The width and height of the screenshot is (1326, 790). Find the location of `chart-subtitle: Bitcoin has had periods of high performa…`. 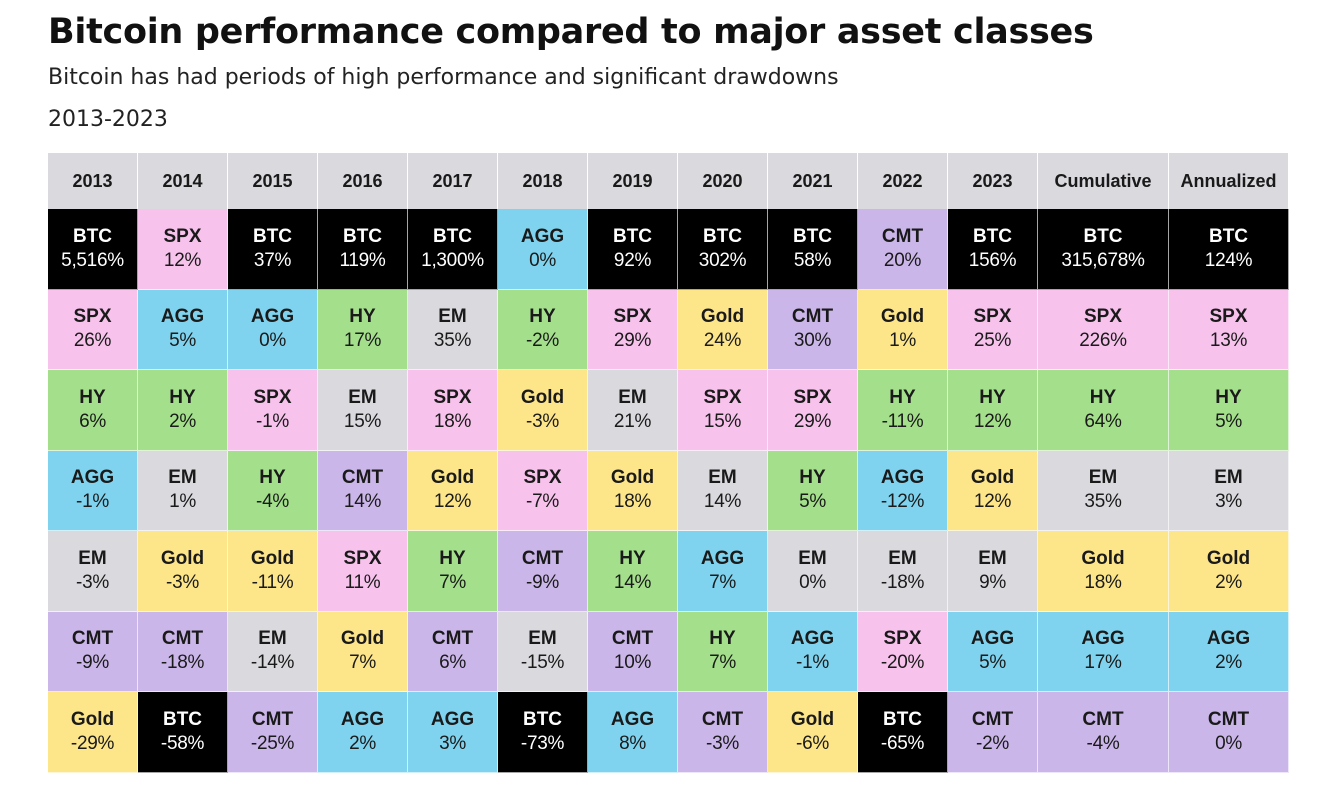

chart-subtitle: Bitcoin has had periods of high performa… is located at coordinates (443, 77).